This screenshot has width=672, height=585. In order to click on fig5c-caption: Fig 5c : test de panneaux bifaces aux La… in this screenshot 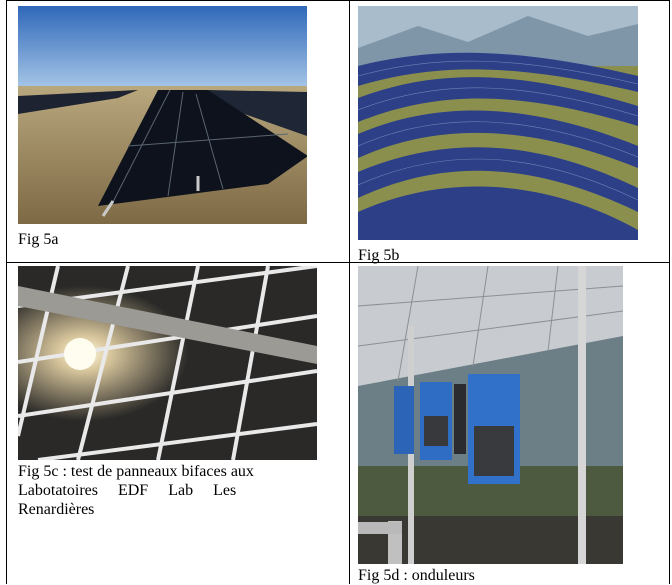, I will do `click(174, 490)`.